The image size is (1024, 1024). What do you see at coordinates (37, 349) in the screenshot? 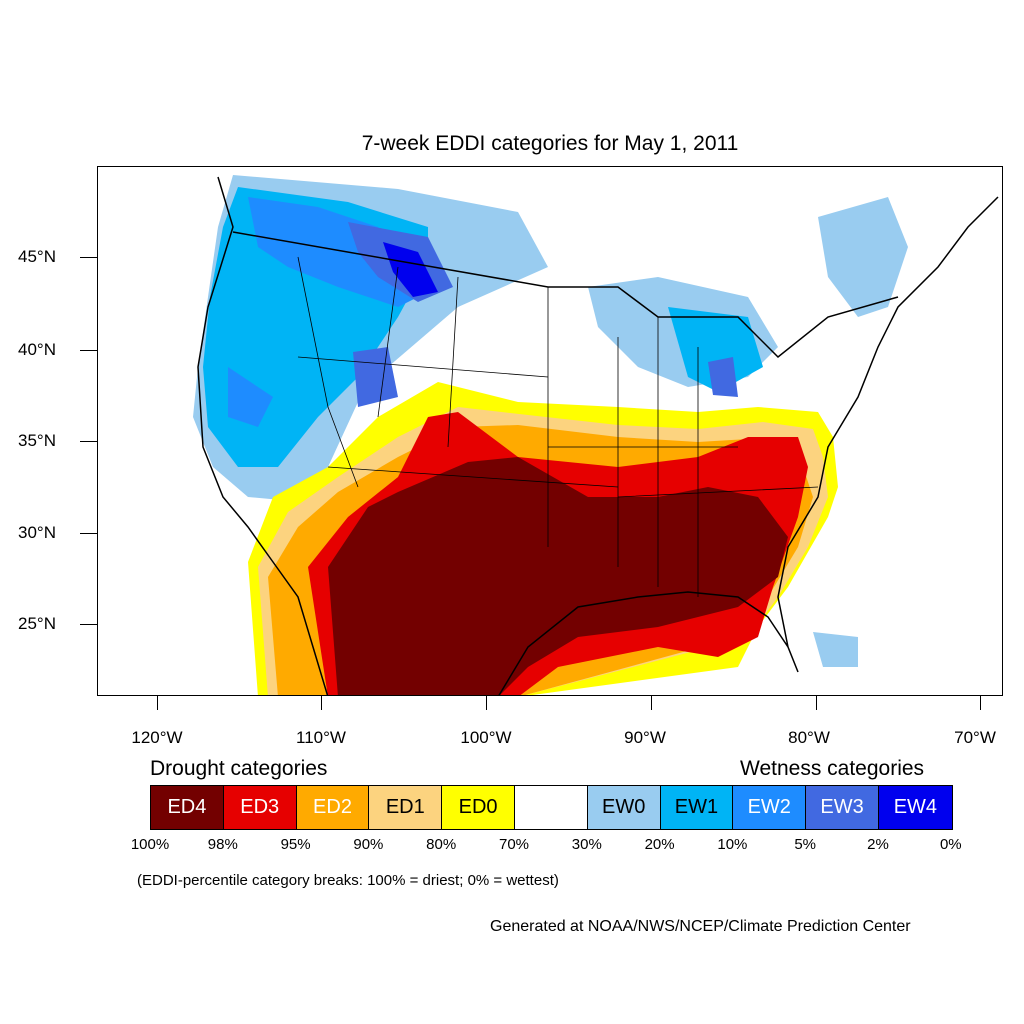
I see `lat-label-40: 40°N` at bounding box center [37, 349].